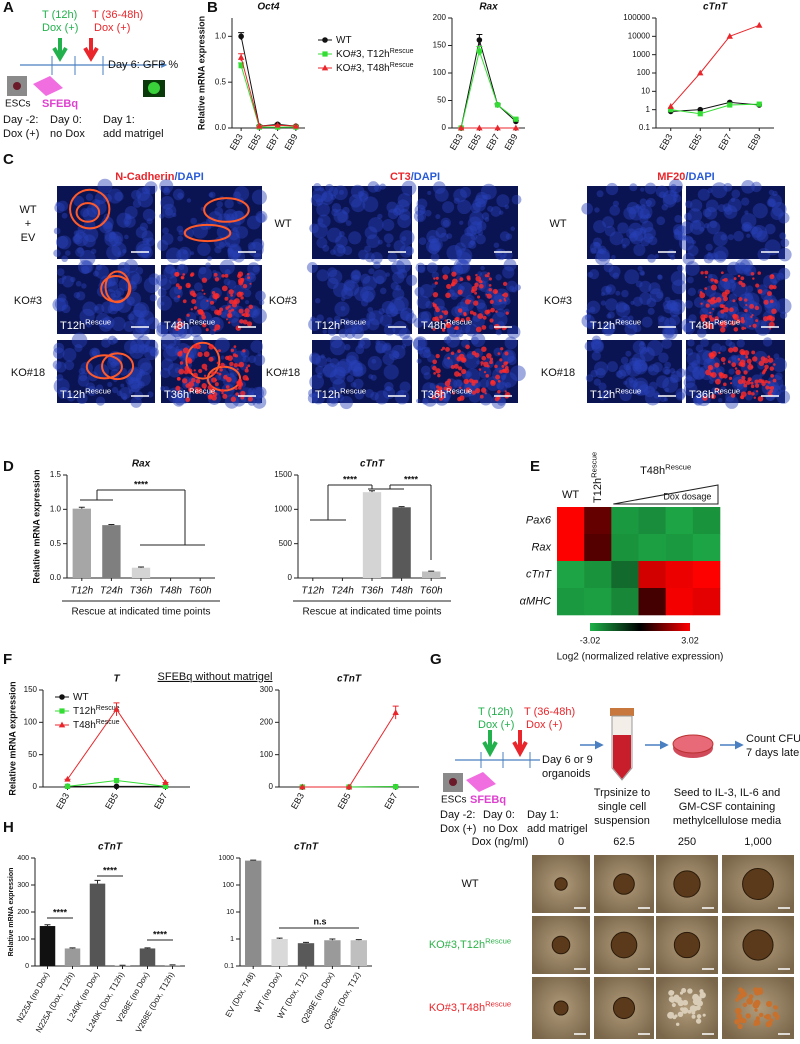 This screenshot has height=1044, width=800. Describe the element at coordinates (363, 68) in the screenshot. I see `legend-name: KO#3, T48h` at that location.